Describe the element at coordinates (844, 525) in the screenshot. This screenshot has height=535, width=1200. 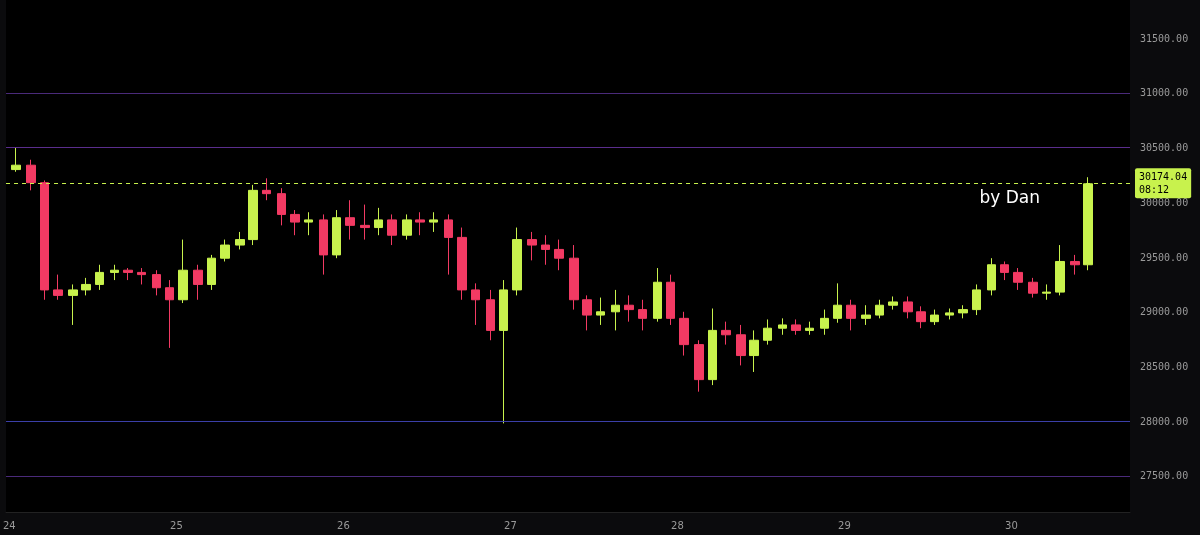
I see `x-tick-label: 29` at that location.